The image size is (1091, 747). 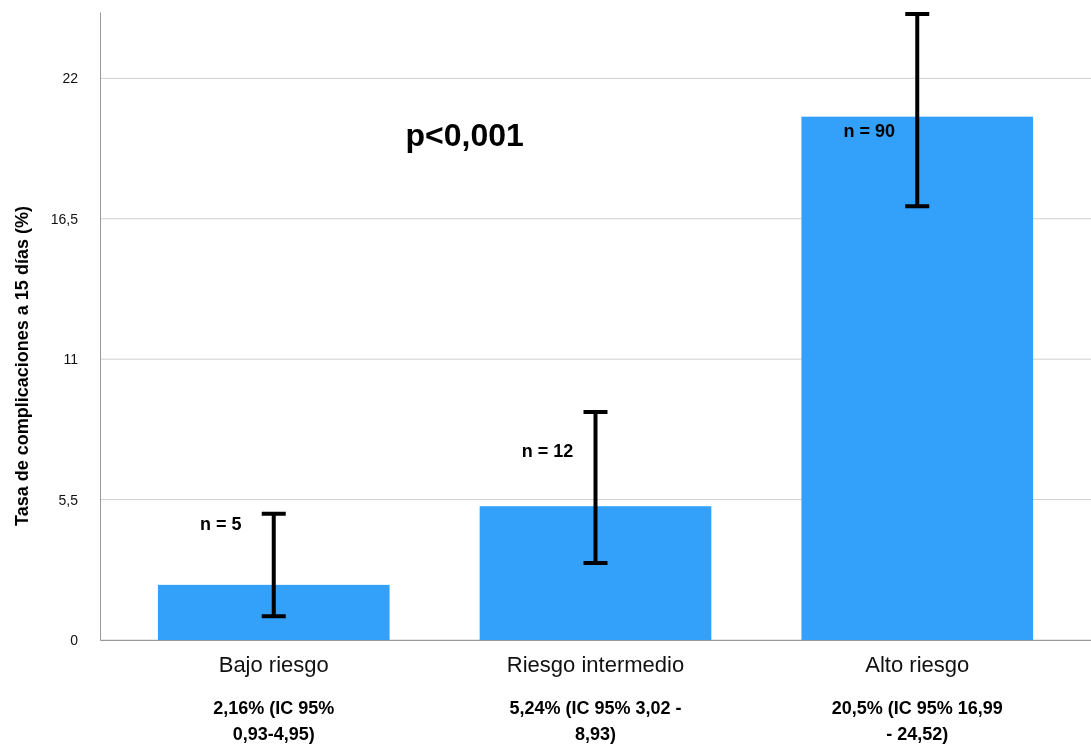 What do you see at coordinates (70, 78) in the screenshot?
I see `y-tick-label: 22` at bounding box center [70, 78].